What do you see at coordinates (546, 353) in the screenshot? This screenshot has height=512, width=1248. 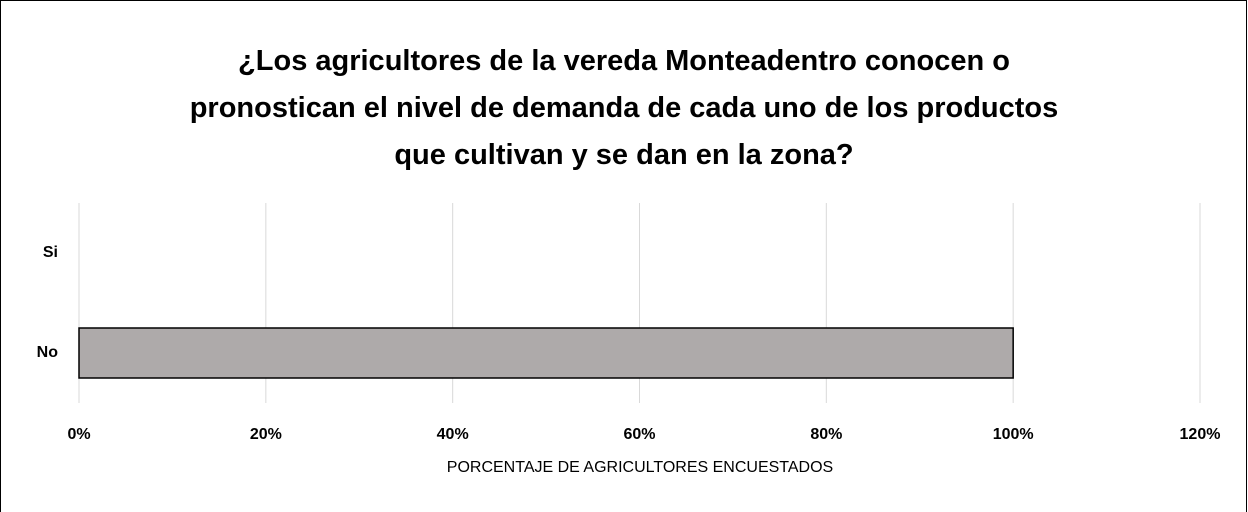 I see `bar` at bounding box center [546, 353].